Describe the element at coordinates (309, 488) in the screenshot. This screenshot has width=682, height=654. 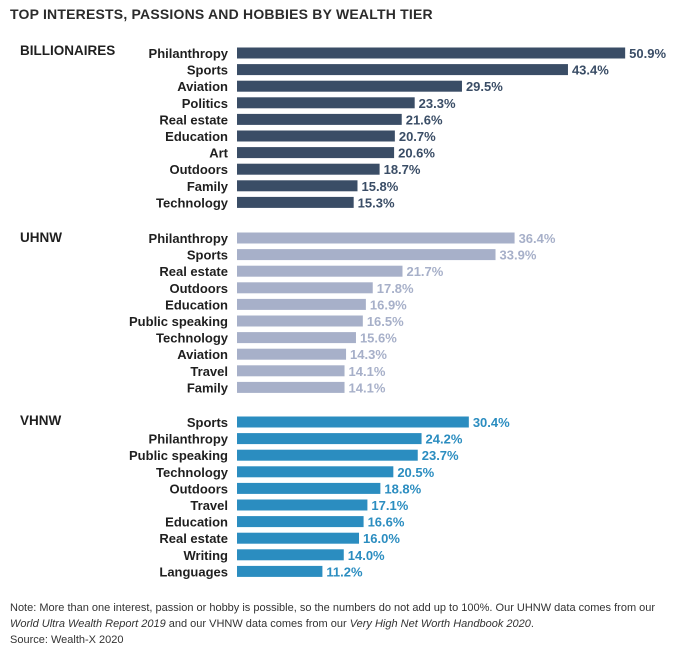
I see `vhnw-bar-outdoors` at that location.